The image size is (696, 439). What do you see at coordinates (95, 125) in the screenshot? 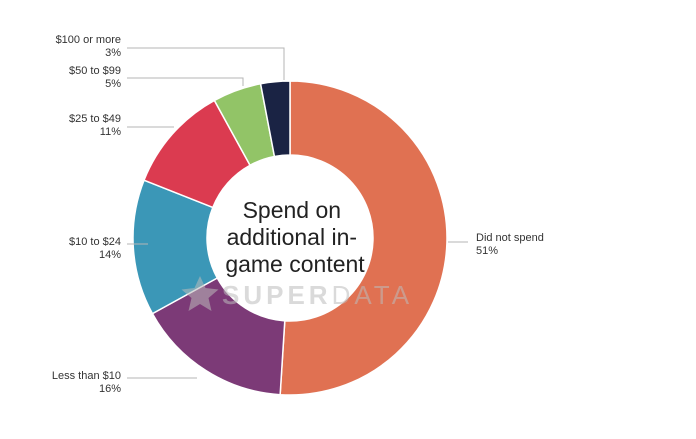
I see `slice-label: $25 to $49 11%` at bounding box center [95, 125].